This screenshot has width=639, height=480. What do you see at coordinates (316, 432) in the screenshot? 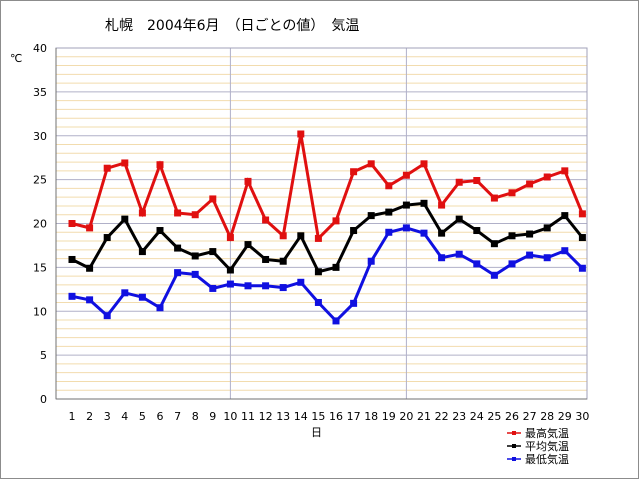
I see `x-axis-label: 日` at bounding box center [316, 432].